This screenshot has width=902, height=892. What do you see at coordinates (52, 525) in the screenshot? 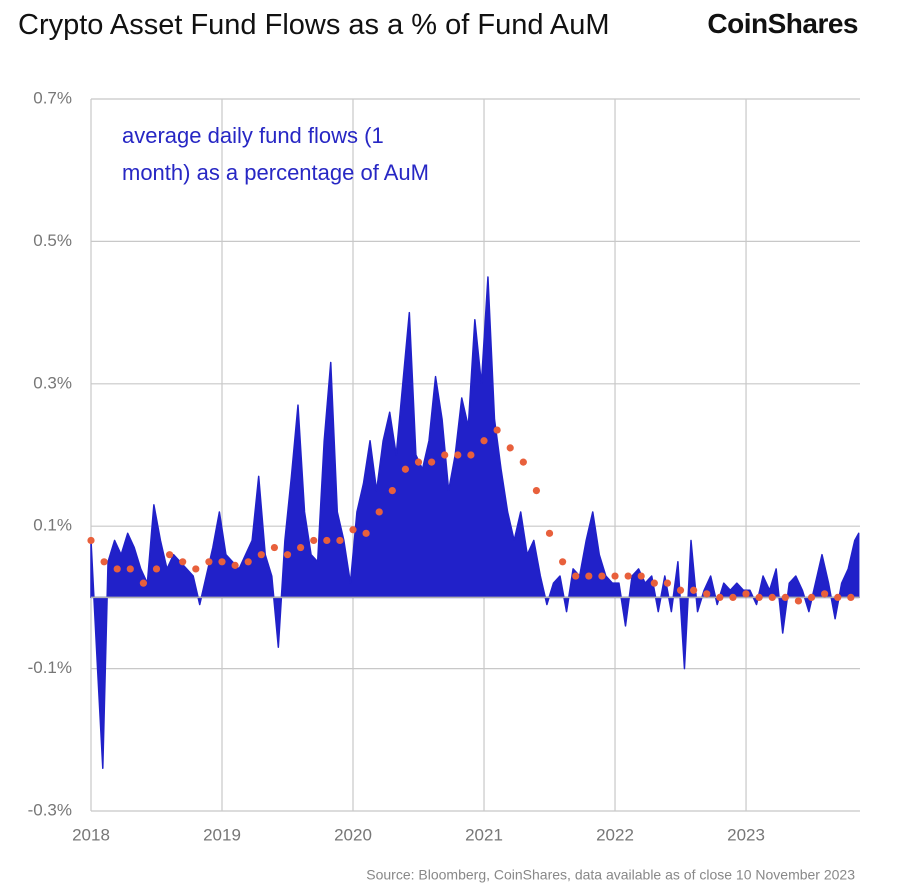
I see `y-tick-label: 0.1%` at bounding box center [52, 525].